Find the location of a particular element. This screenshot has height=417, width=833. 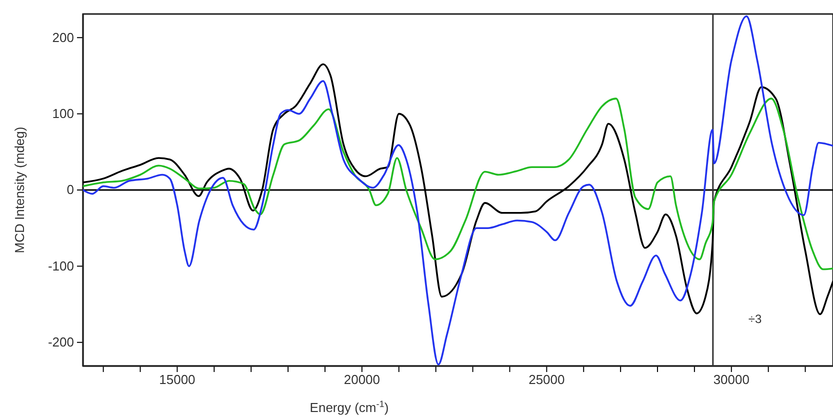

y-tick-label: 0 is located at coordinates (70, 190).